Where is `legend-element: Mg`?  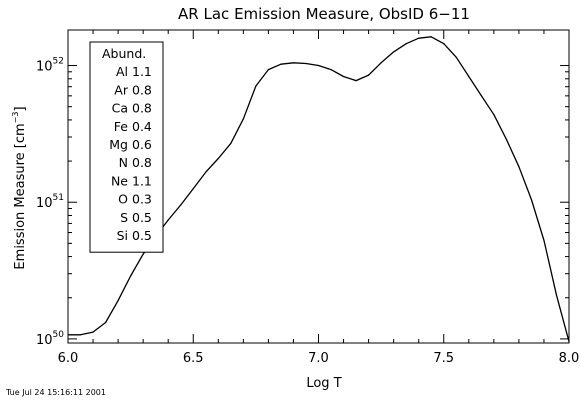 legend-element: Mg is located at coordinates (118, 144).